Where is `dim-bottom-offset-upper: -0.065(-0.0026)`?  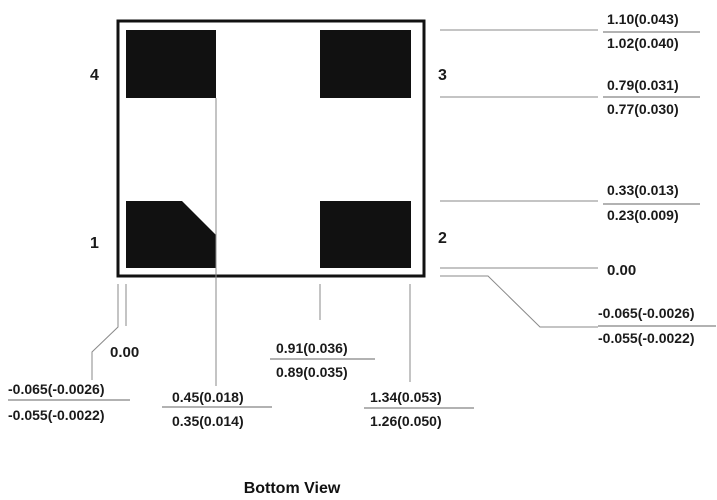 dim-bottom-offset-upper: -0.065(-0.0026) is located at coordinates (56, 389).